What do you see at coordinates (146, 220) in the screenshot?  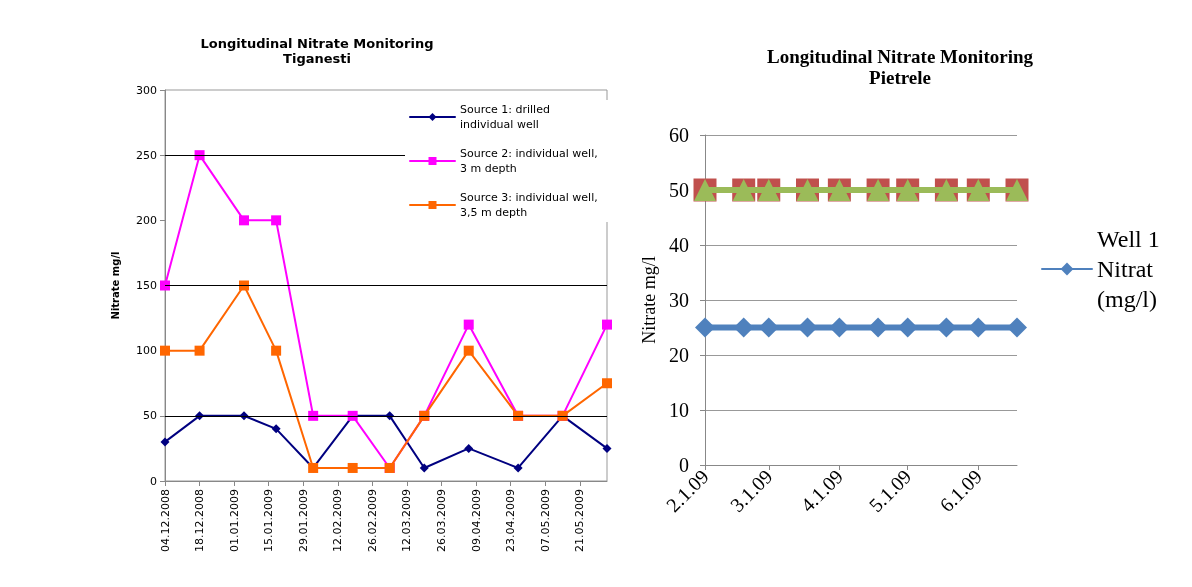 I see `y-tick-label: 200` at bounding box center [146, 220].